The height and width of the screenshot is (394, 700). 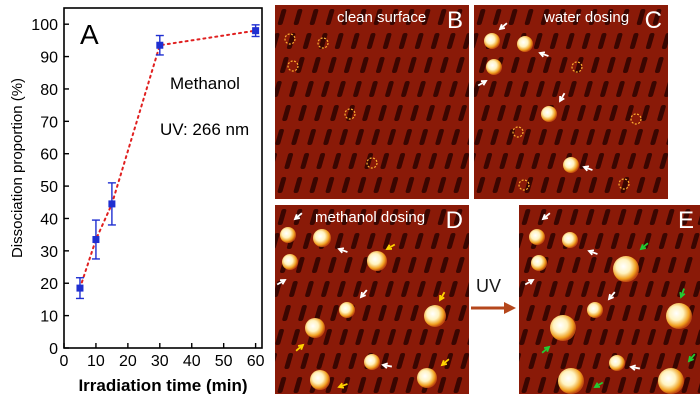 I want to click on stm-panel-c: water dosing C, so click(x=571, y=102).